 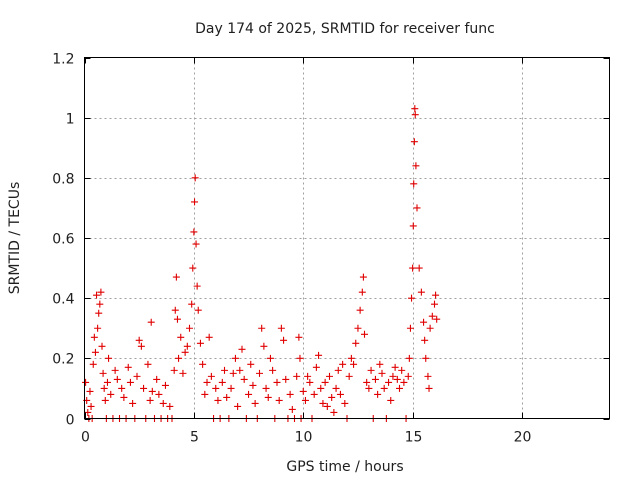 What do you see at coordinates (63, 180) in the screenshot?
I see `y-tick-label: 0.8` at bounding box center [63, 180].